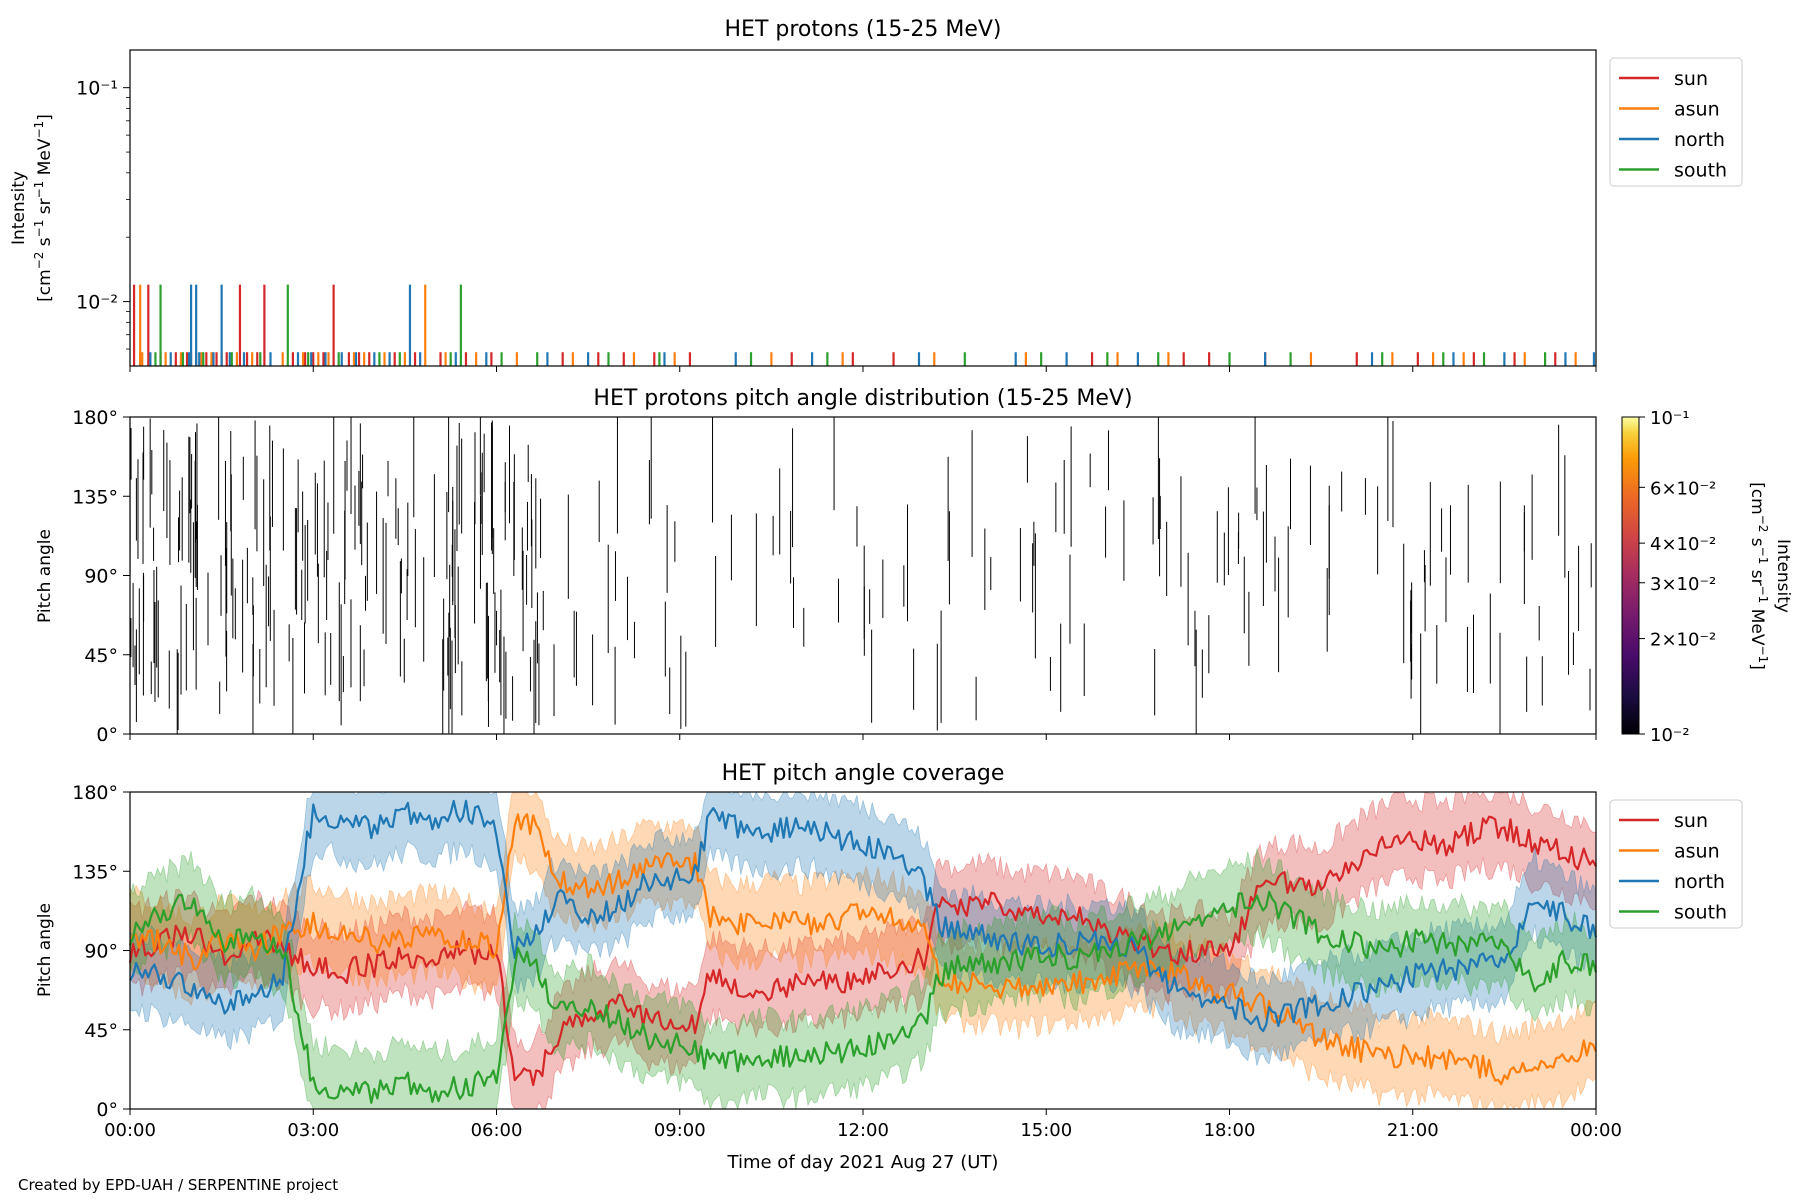 The image size is (1800, 1200). Describe the element at coordinates (313, 1130) in the screenshot. I see `x-tick-label: 03:00` at that location.